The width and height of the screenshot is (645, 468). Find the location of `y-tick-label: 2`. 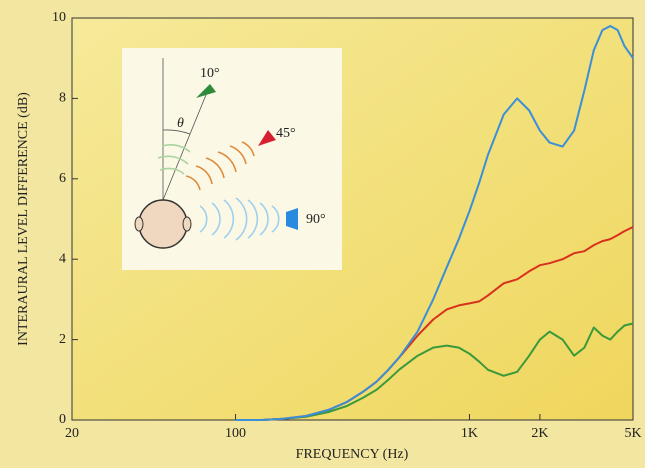

y-tick-label: 2 is located at coordinates (62, 339).